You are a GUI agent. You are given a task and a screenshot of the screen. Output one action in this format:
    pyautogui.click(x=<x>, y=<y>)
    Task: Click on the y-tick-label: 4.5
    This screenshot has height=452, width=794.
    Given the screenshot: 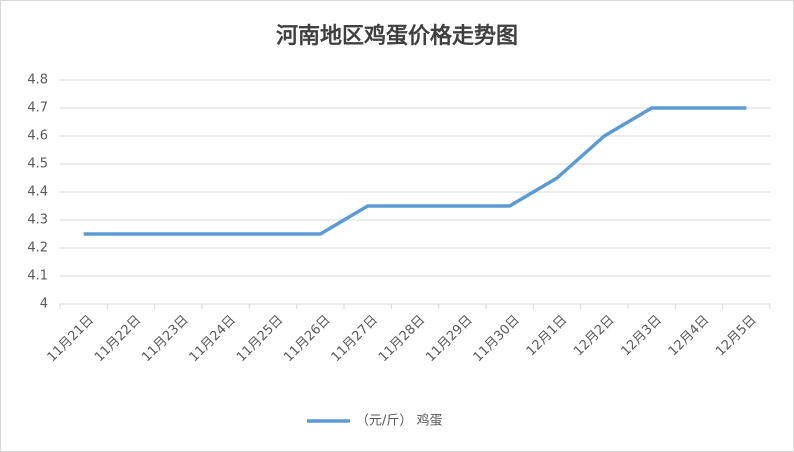 What is the action you would take?
    pyautogui.click(x=37, y=164)
    